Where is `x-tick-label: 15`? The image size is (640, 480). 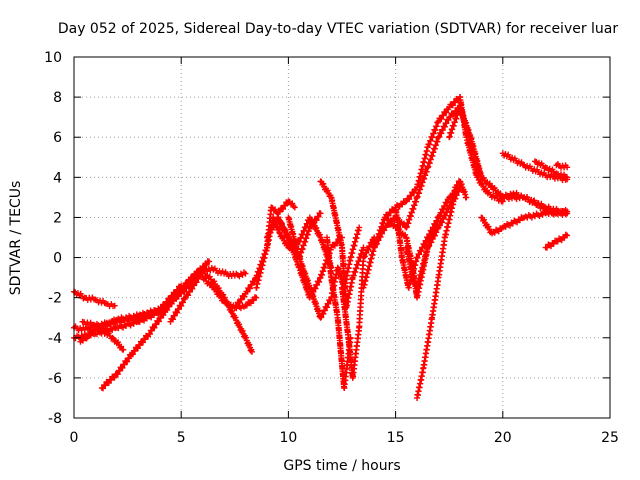 x-tick-label: 15 is located at coordinates (396, 438).